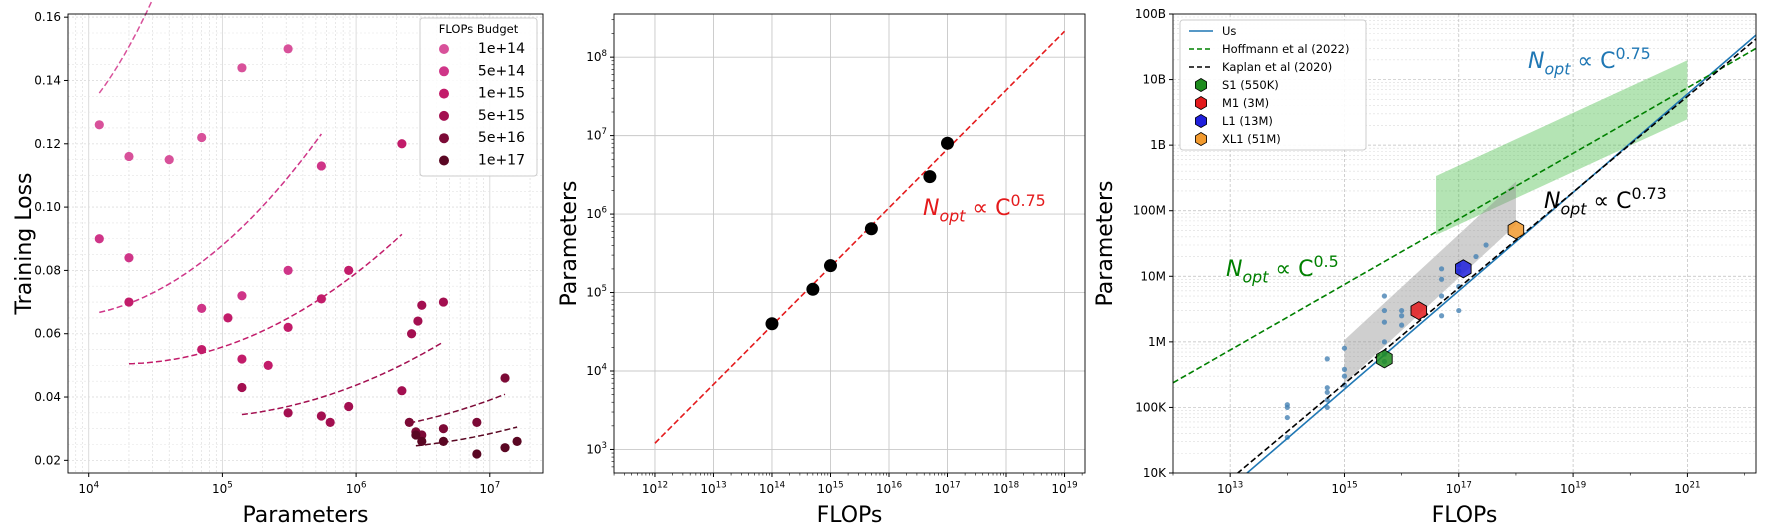 This screenshot has width=1768, height=532. Describe the element at coordinates (88, 488) in the screenshot. I see `x-tick-label: 10⁴` at that location.